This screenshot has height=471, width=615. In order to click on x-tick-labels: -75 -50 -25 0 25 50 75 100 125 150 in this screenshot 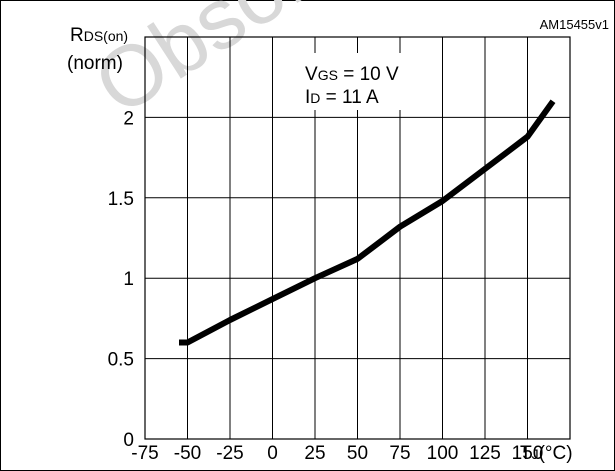, I will do `click(337, 453)`.